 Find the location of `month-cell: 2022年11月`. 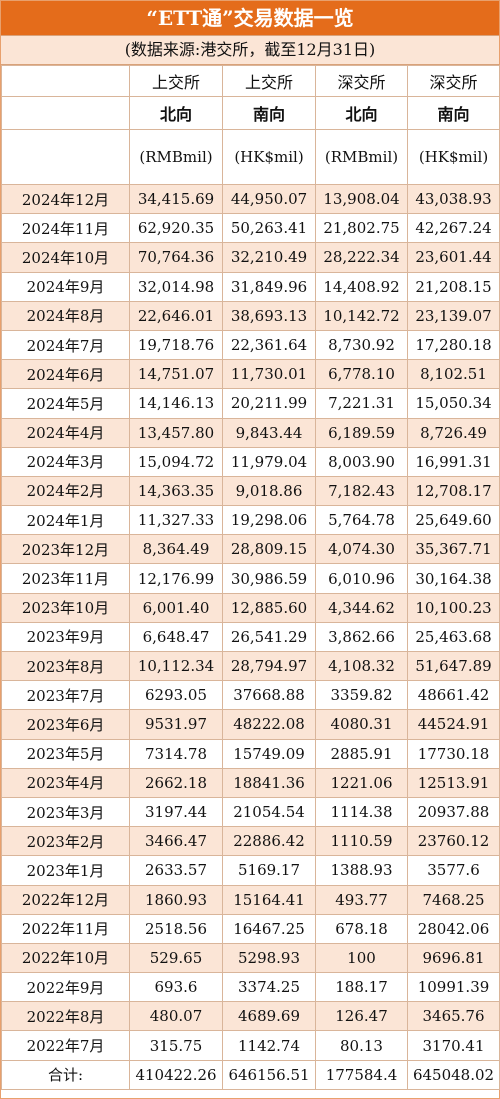

month-cell: 2022年11月 is located at coordinates (65, 928).